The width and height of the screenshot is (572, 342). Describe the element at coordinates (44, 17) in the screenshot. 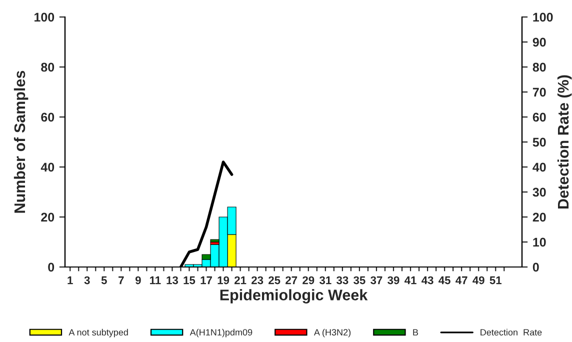

I see `y-tick-label: 100` at that location.